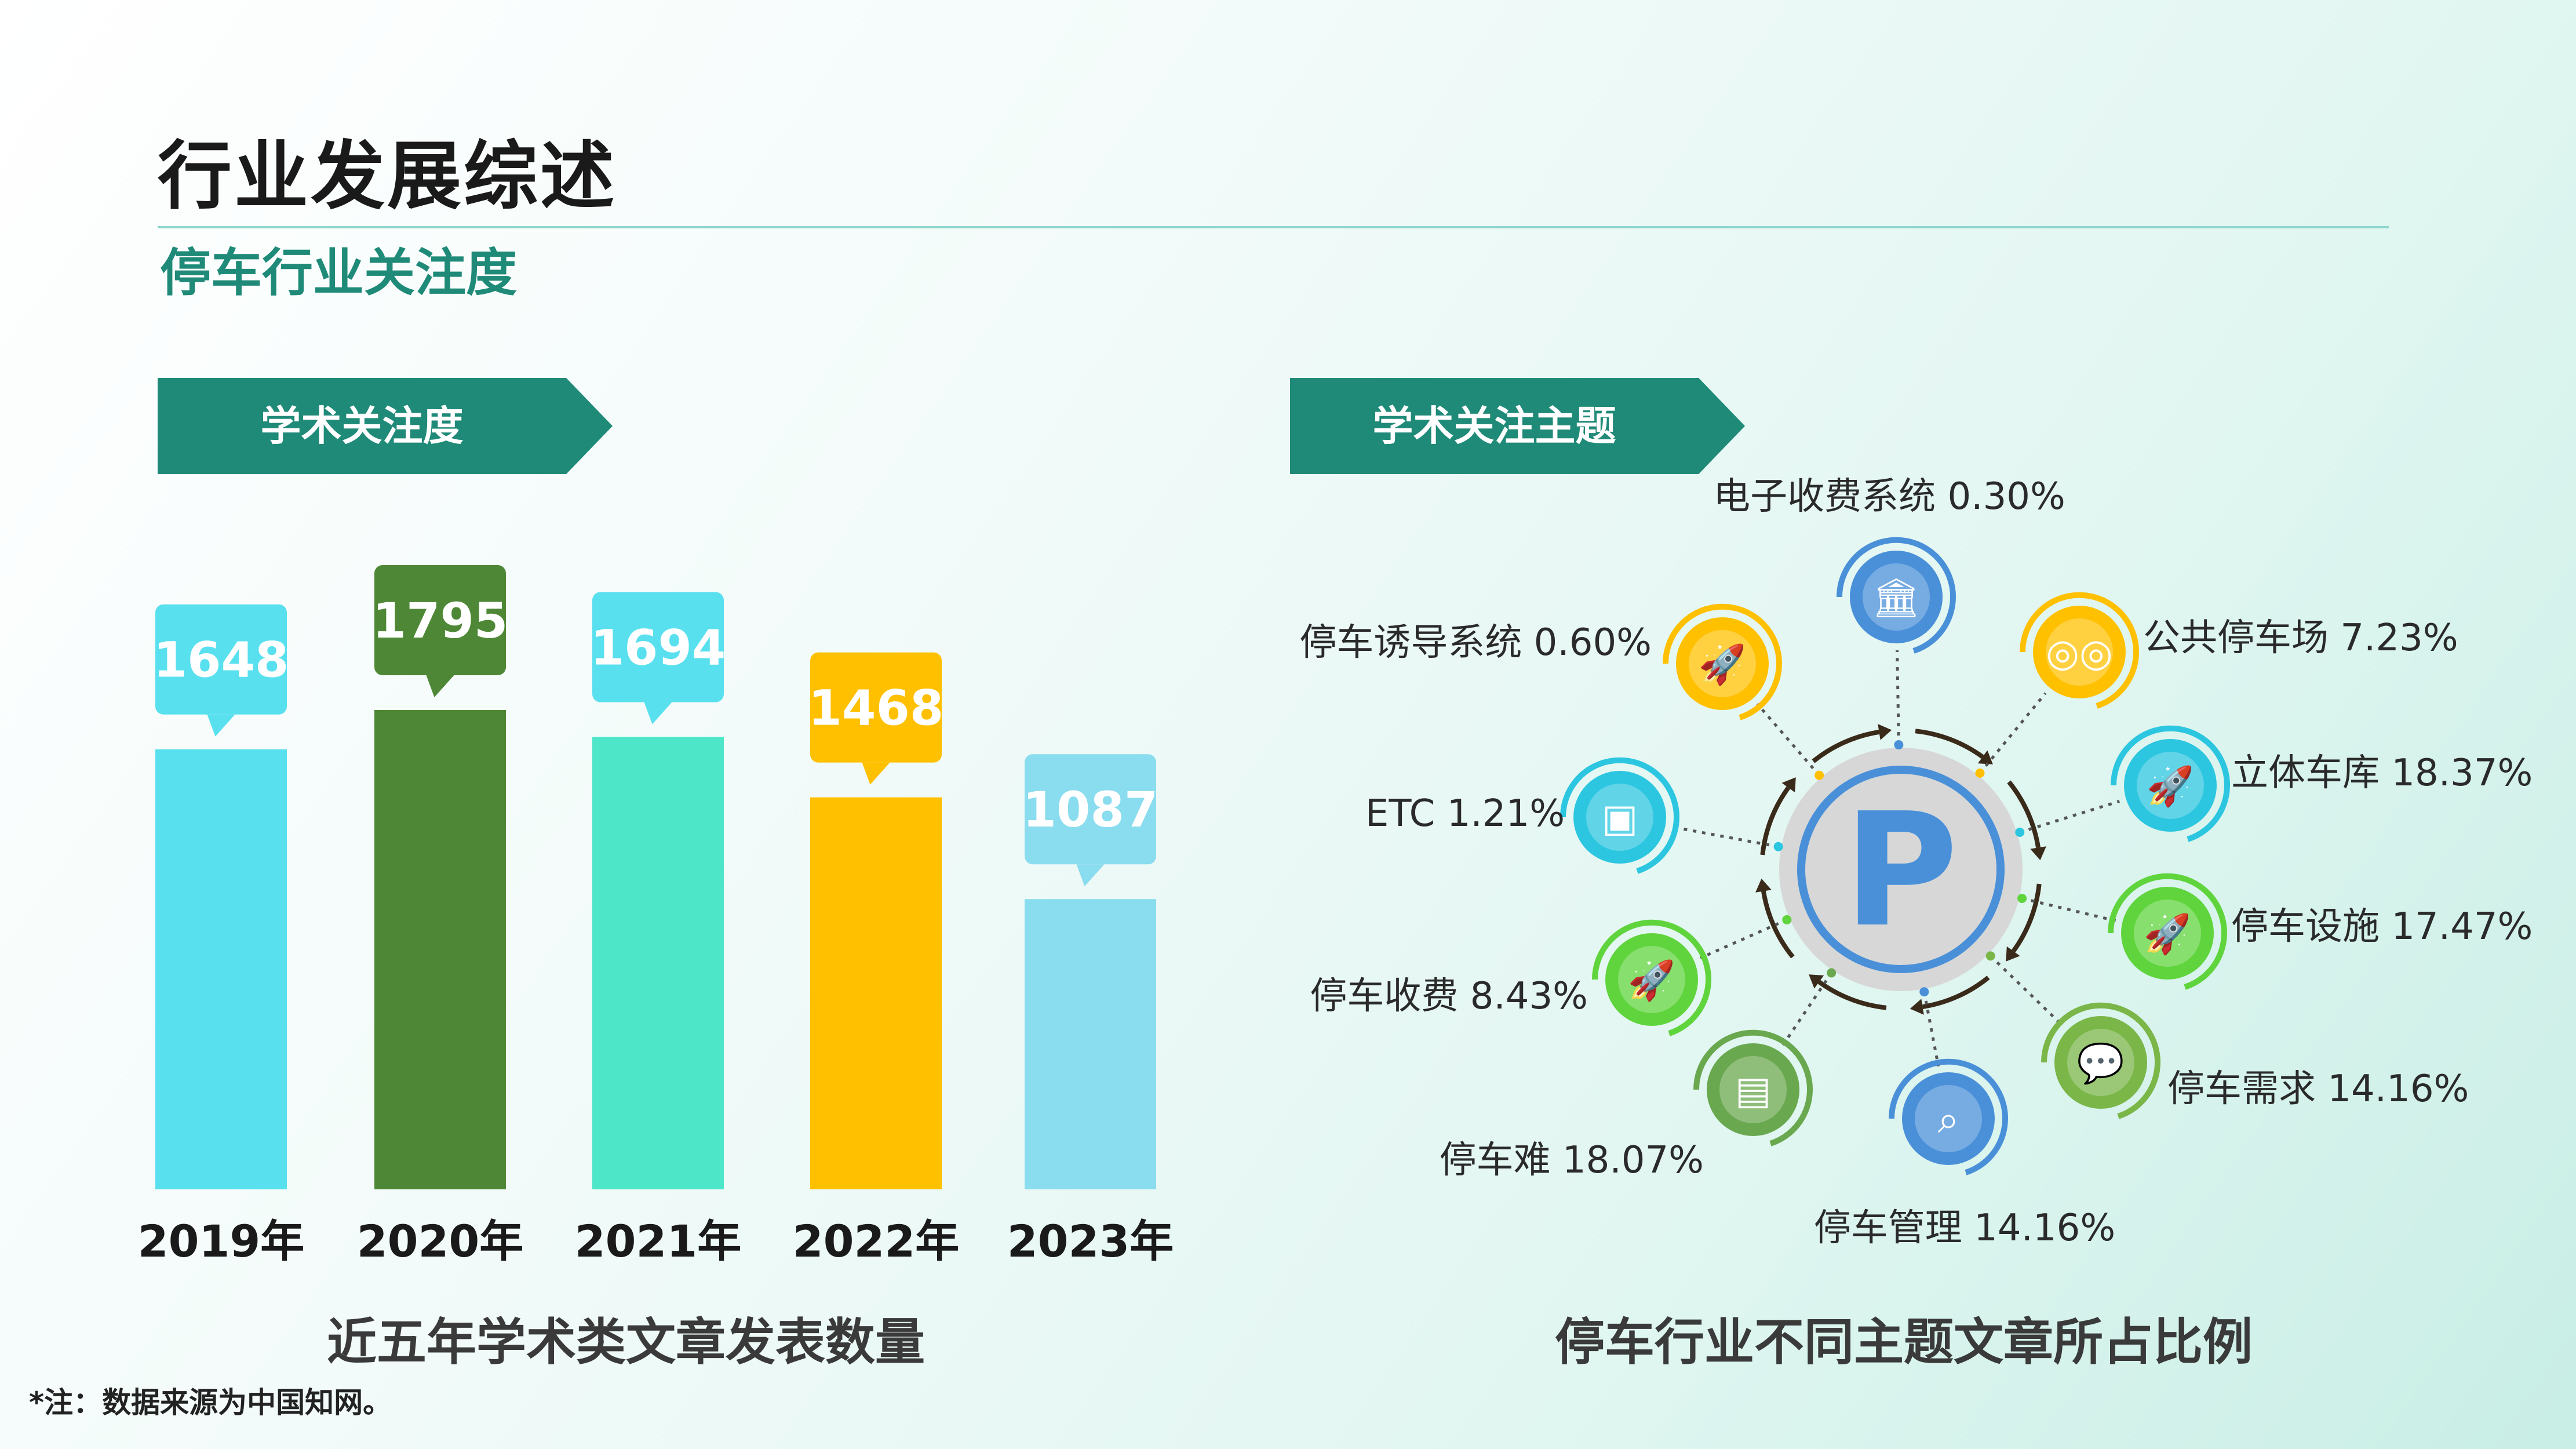 The image size is (2576, 1449). I want to click on page-title: 行业发展综述, so click(387, 177).